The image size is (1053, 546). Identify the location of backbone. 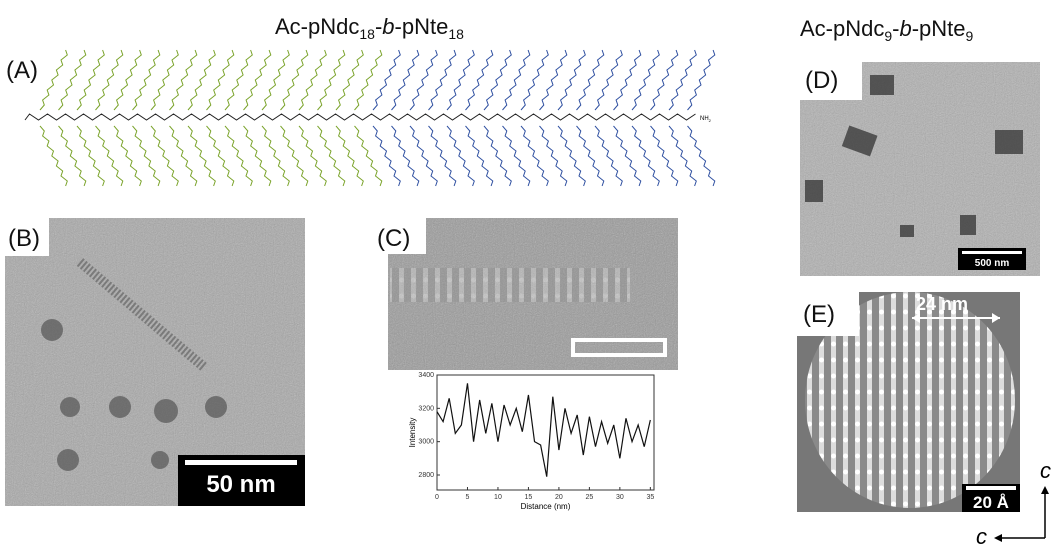
(360, 117).